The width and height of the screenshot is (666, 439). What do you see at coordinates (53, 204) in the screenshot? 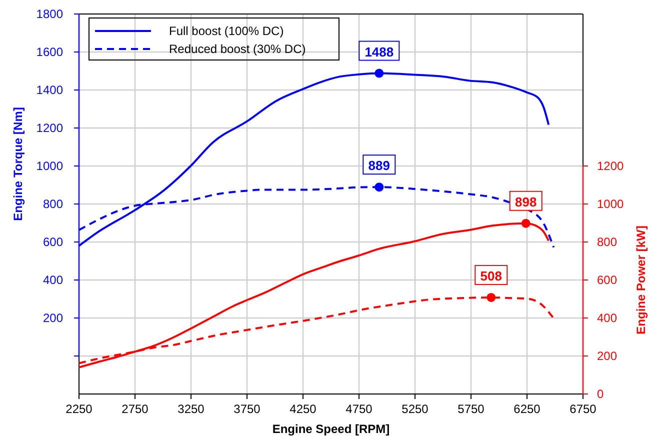
I see `y-tick-label: 800` at bounding box center [53, 204].